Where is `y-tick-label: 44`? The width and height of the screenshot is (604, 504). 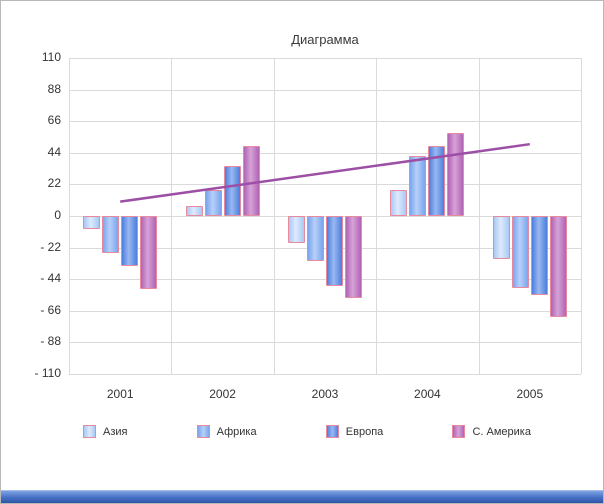
y-tick-label: 44 is located at coordinates (54, 151).